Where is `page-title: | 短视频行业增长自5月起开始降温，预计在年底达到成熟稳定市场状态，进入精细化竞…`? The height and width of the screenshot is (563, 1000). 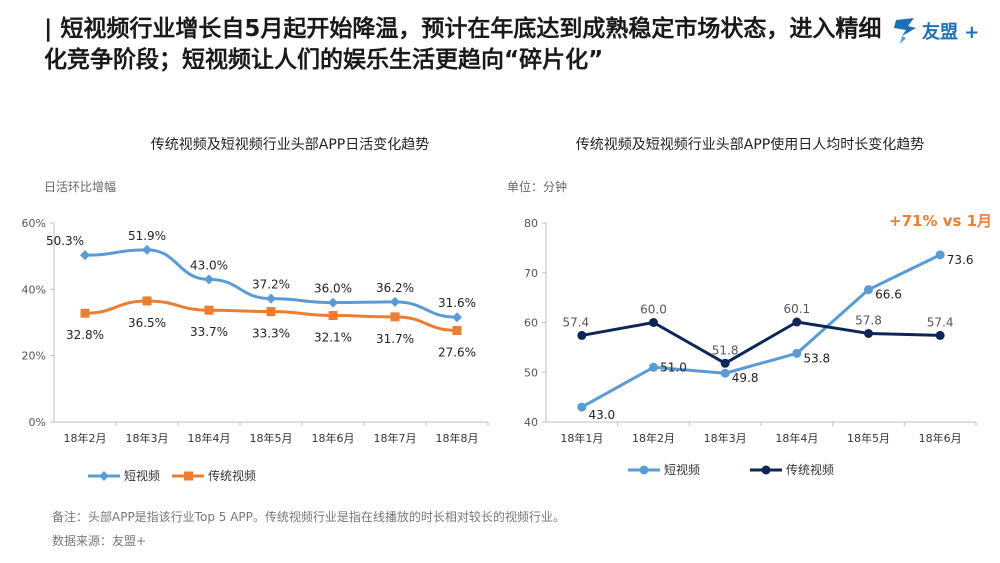
page-title: | 短视频行业增长自5月起开始降温，预计在年底达到成熟稳定市场状态，进入精细化竞… is located at coordinates (463, 44).